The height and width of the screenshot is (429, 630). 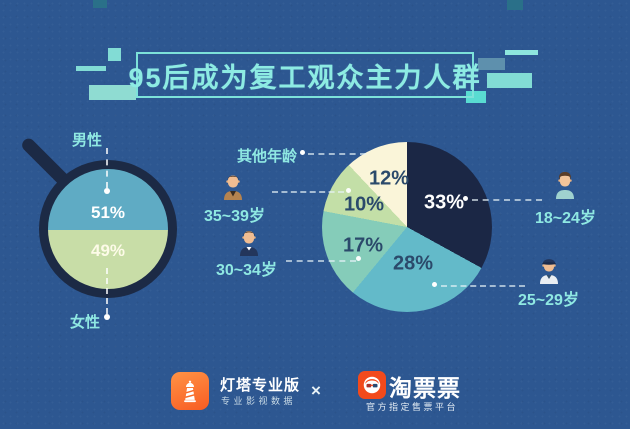 I want to click on label-25-29: 25~29岁, so click(x=548, y=300).